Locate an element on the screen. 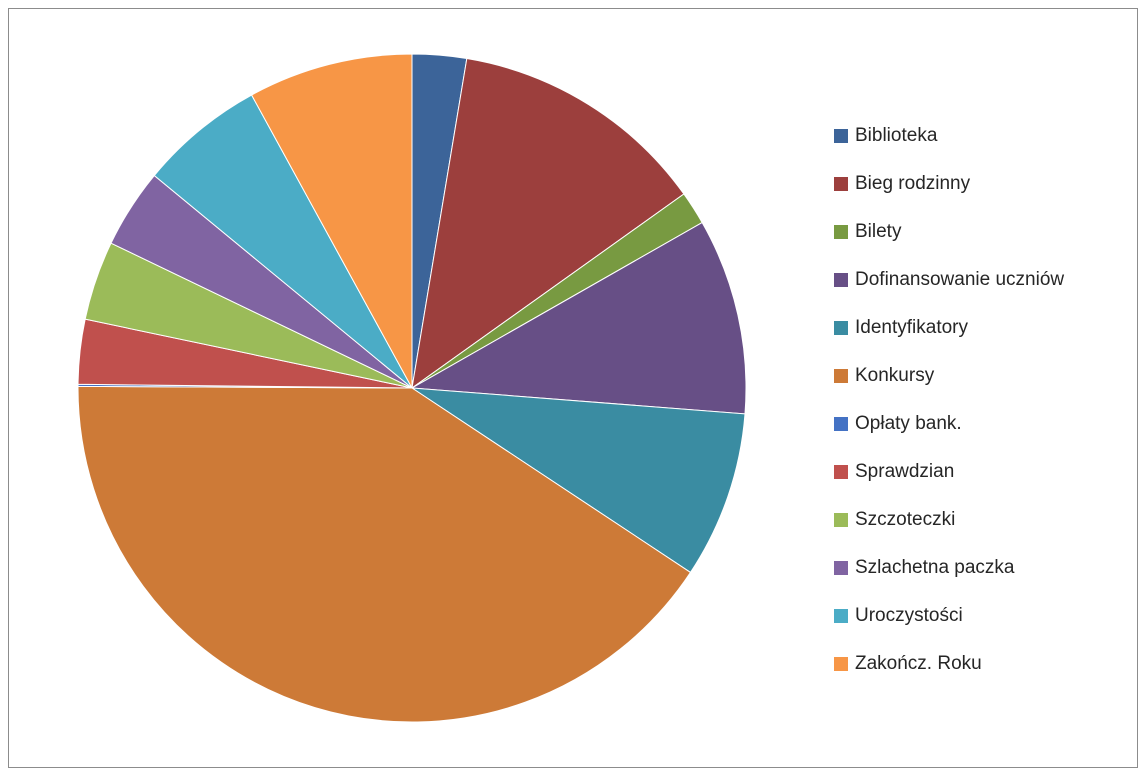 Image resolution: width=1139 pixels, height=768 pixels. legend-item: Opłaty bank. is located at coordinates (949, 424).